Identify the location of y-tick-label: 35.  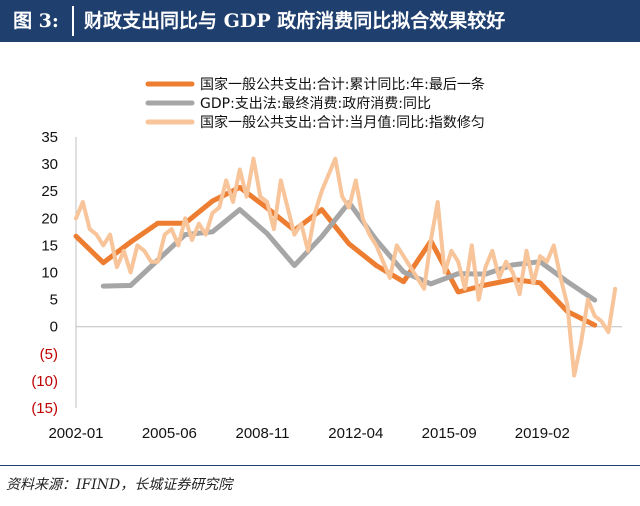
(49, 137).